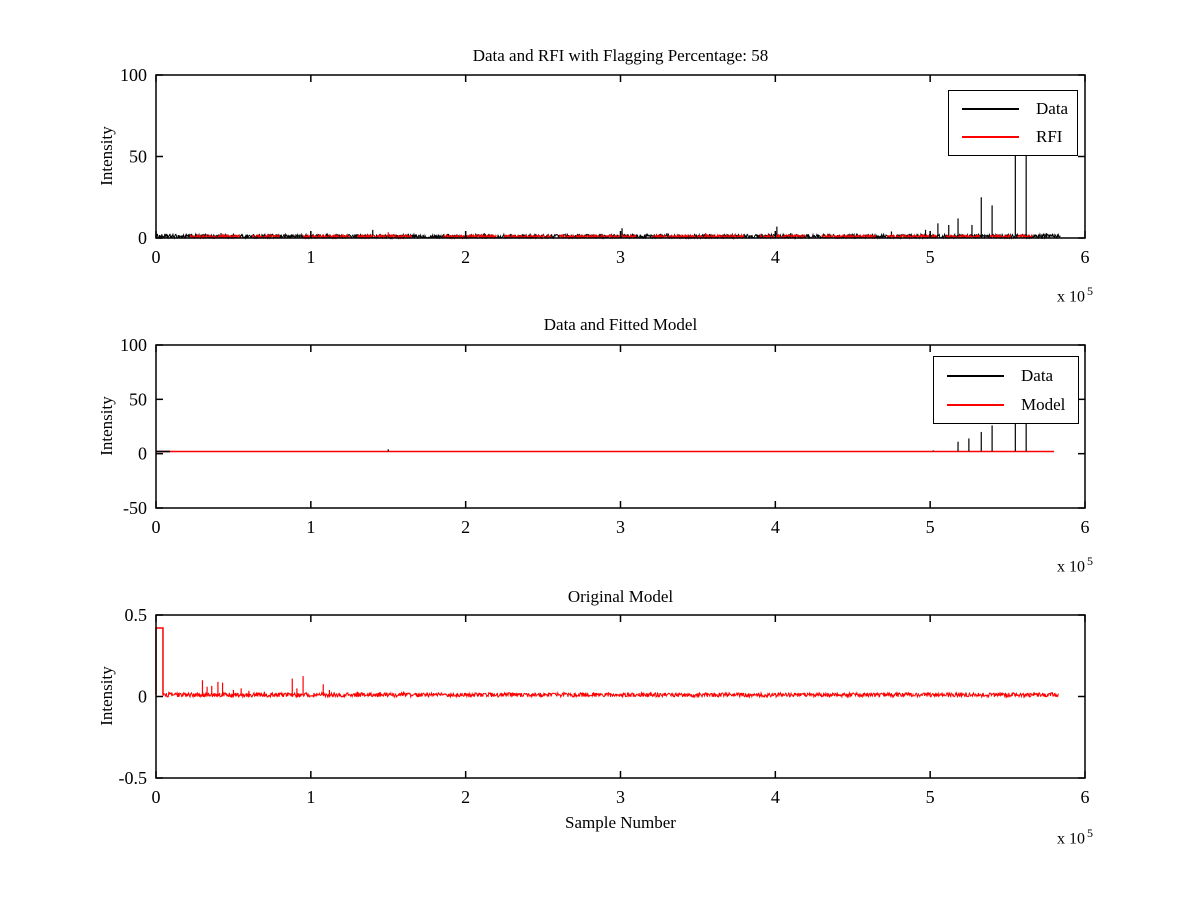 This screenshot has width=1200, height=900. I want to click on legend-label-model: Model, so click(1043, 404).